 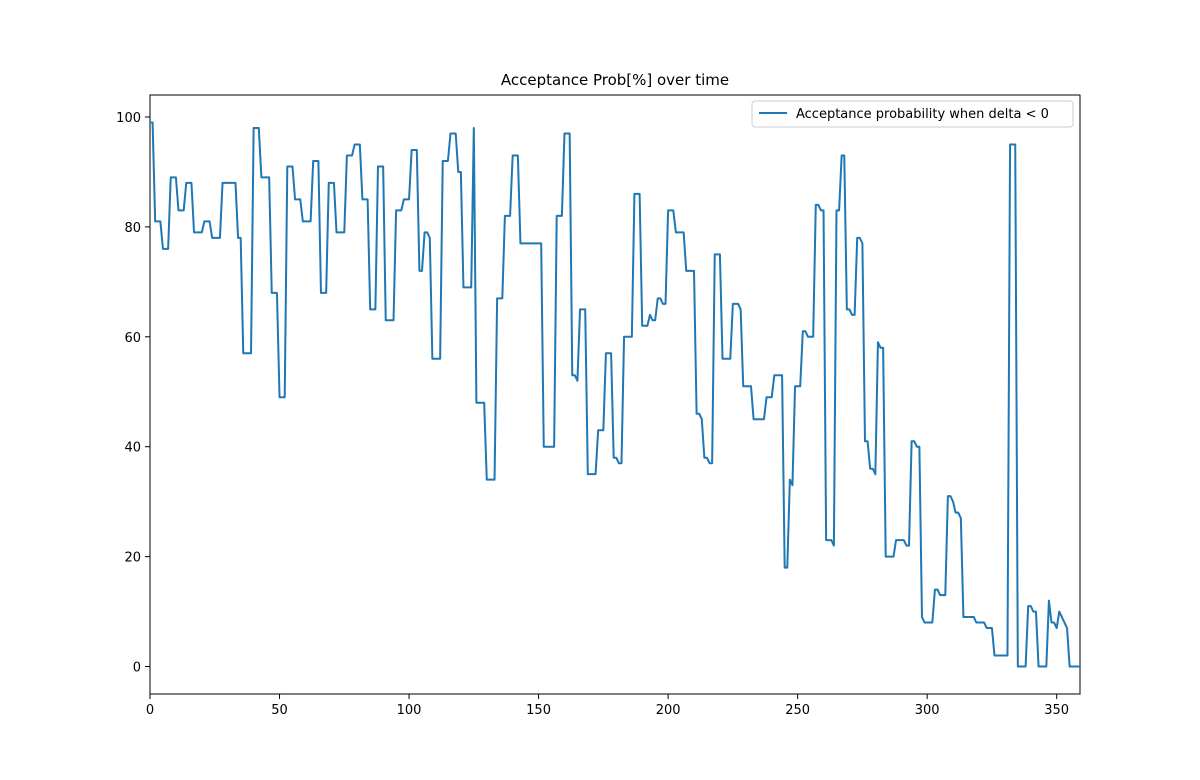 I want to click on y-axis-ticks: 0 20 40 60 80 100, so click(x=133, y=393).